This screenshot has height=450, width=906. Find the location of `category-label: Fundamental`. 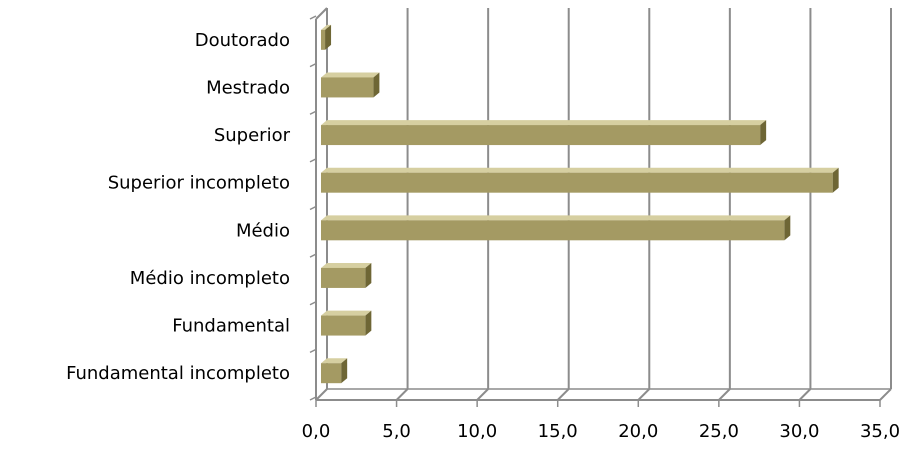

category-label: Fundamental is located at coordinates (231, 326).